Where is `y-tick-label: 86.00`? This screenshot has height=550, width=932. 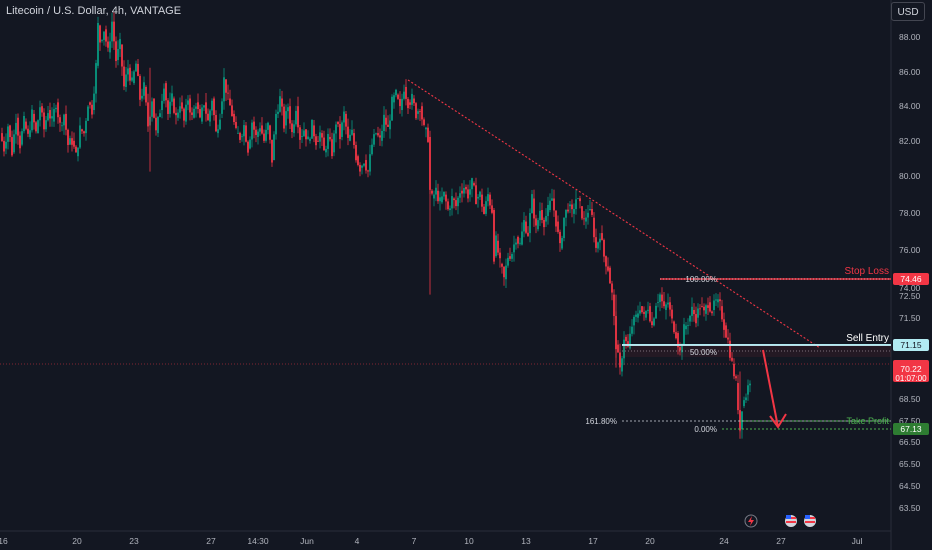
y-tick-label: 86.00 is located at coordinates (910, 72).